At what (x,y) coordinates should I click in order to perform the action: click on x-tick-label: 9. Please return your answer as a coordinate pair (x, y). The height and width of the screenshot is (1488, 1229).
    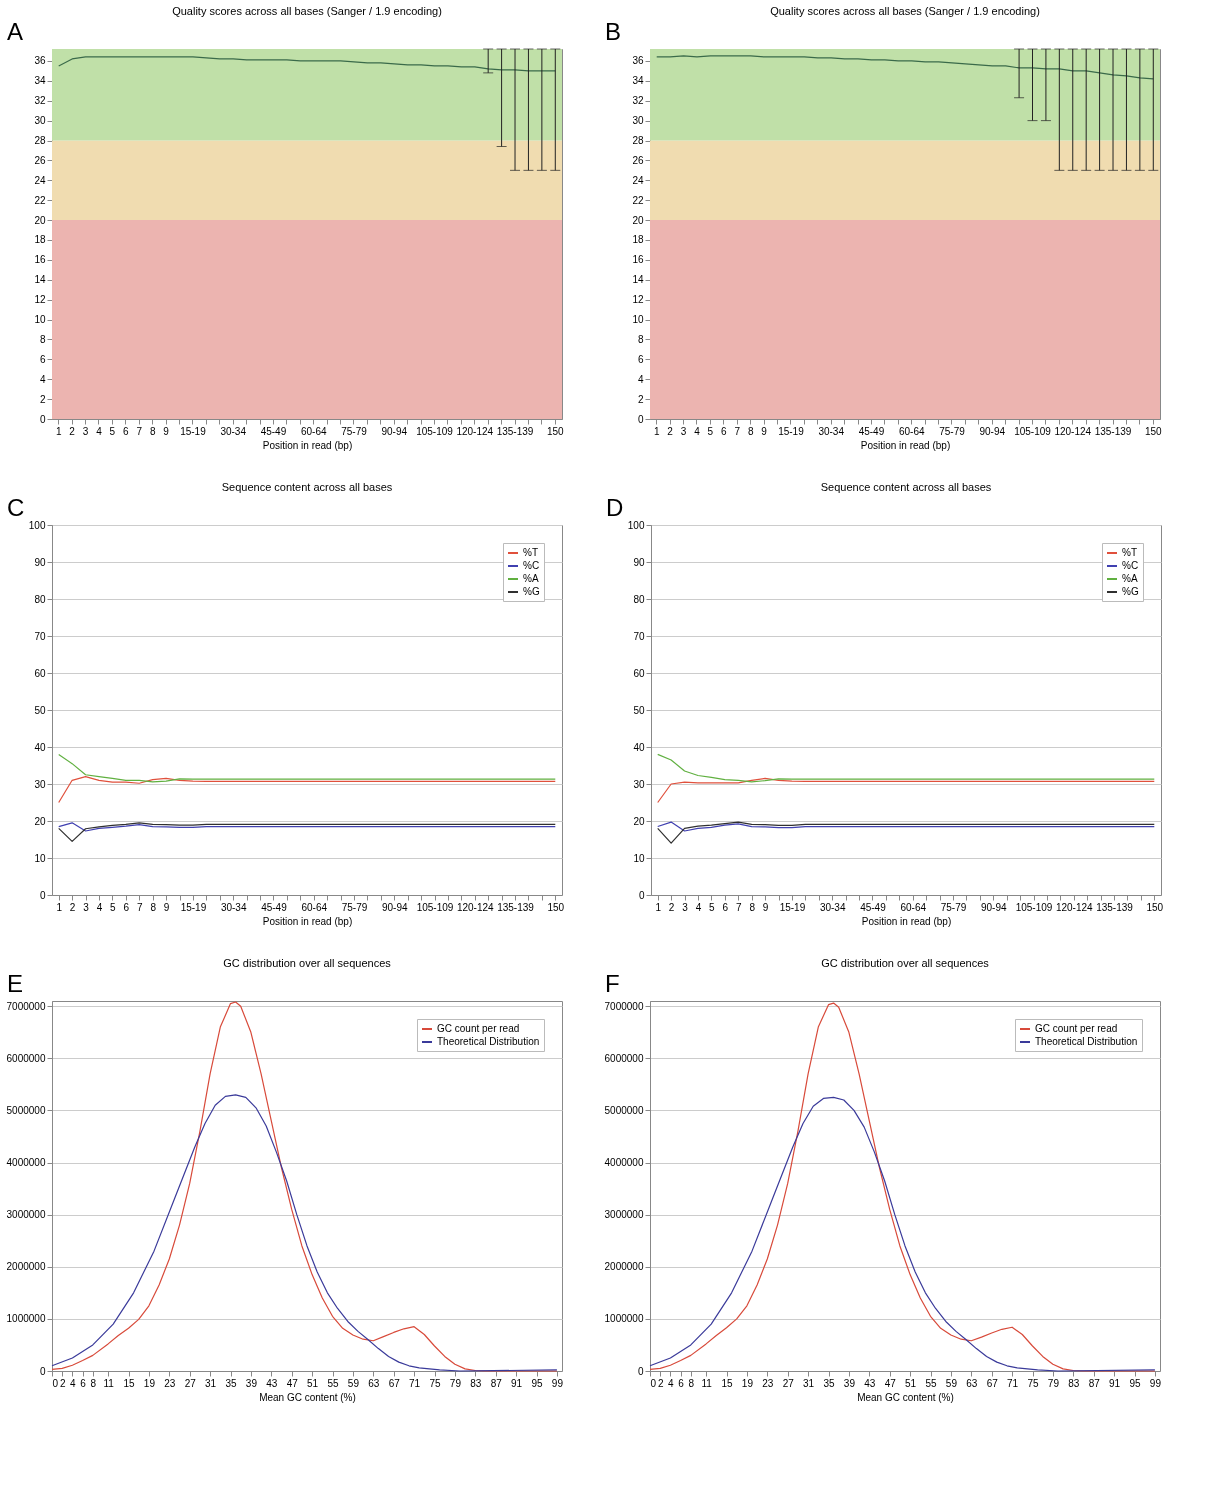
    Looking at the image, I should click on (765, 907).